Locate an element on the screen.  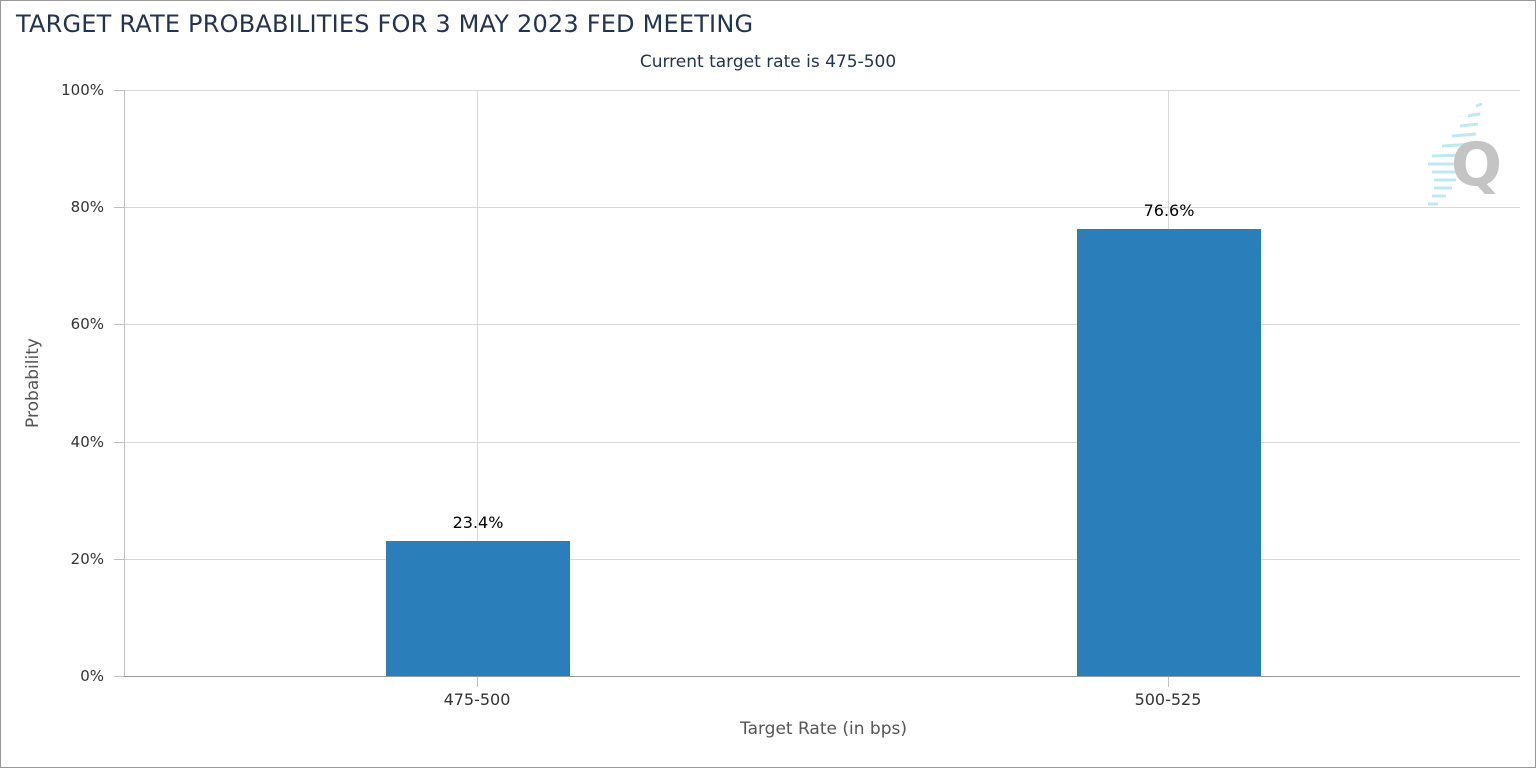
y-tick-0: 0% is located at coordinates (92, 676).